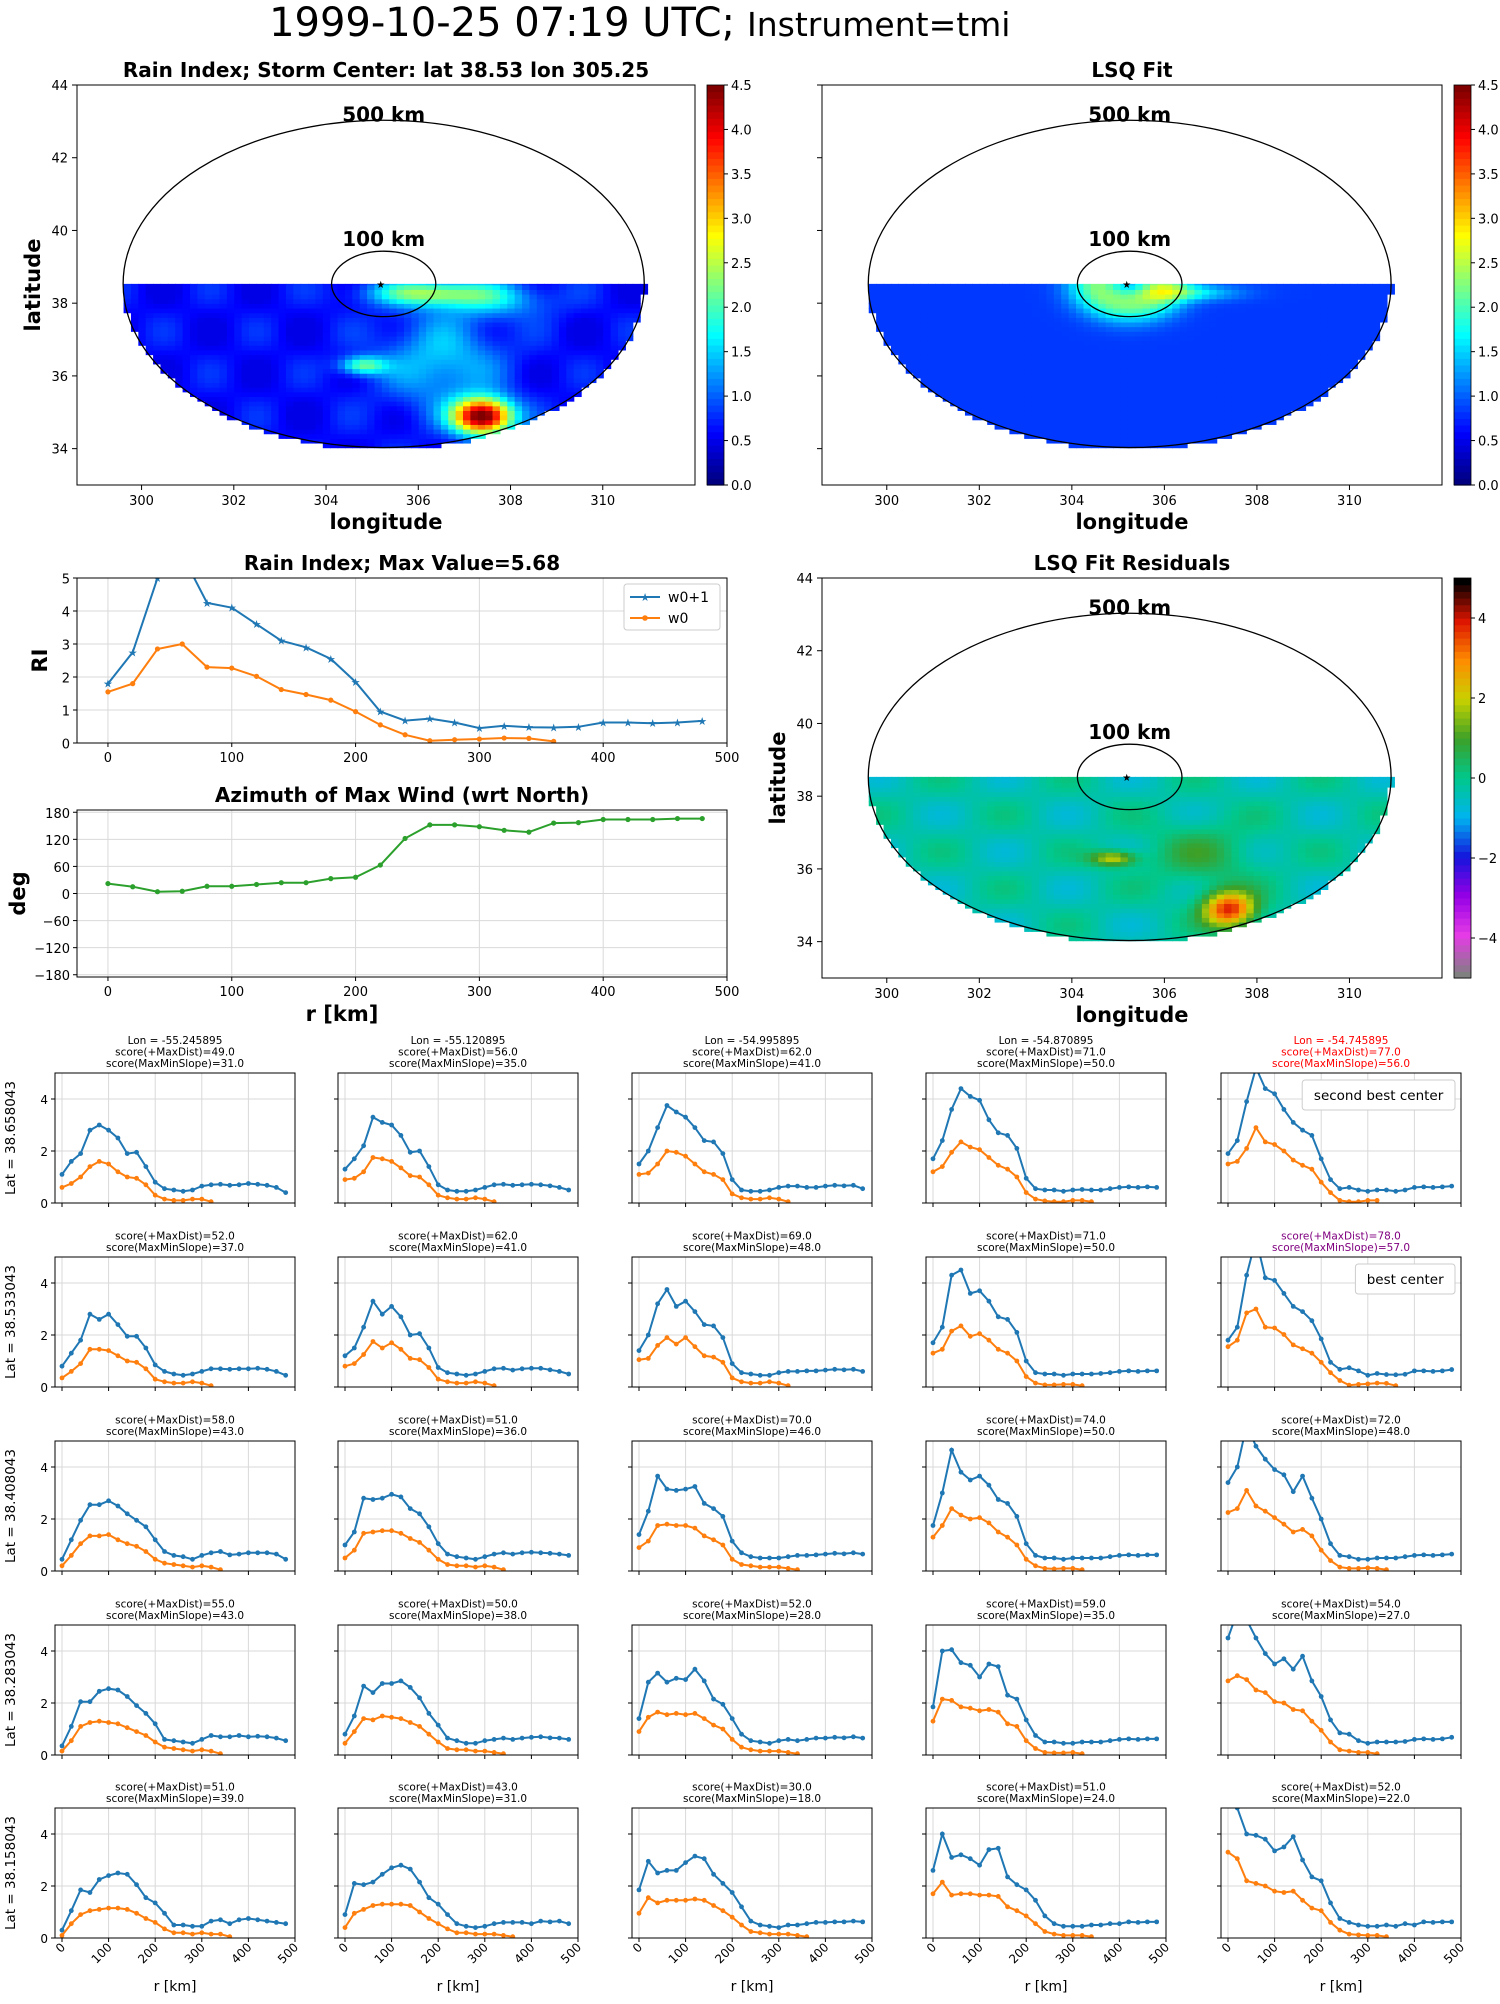 The height and width of the screenshot is (2004, 1500). I want to click on y-tick-label: 38, so click(59, 304).